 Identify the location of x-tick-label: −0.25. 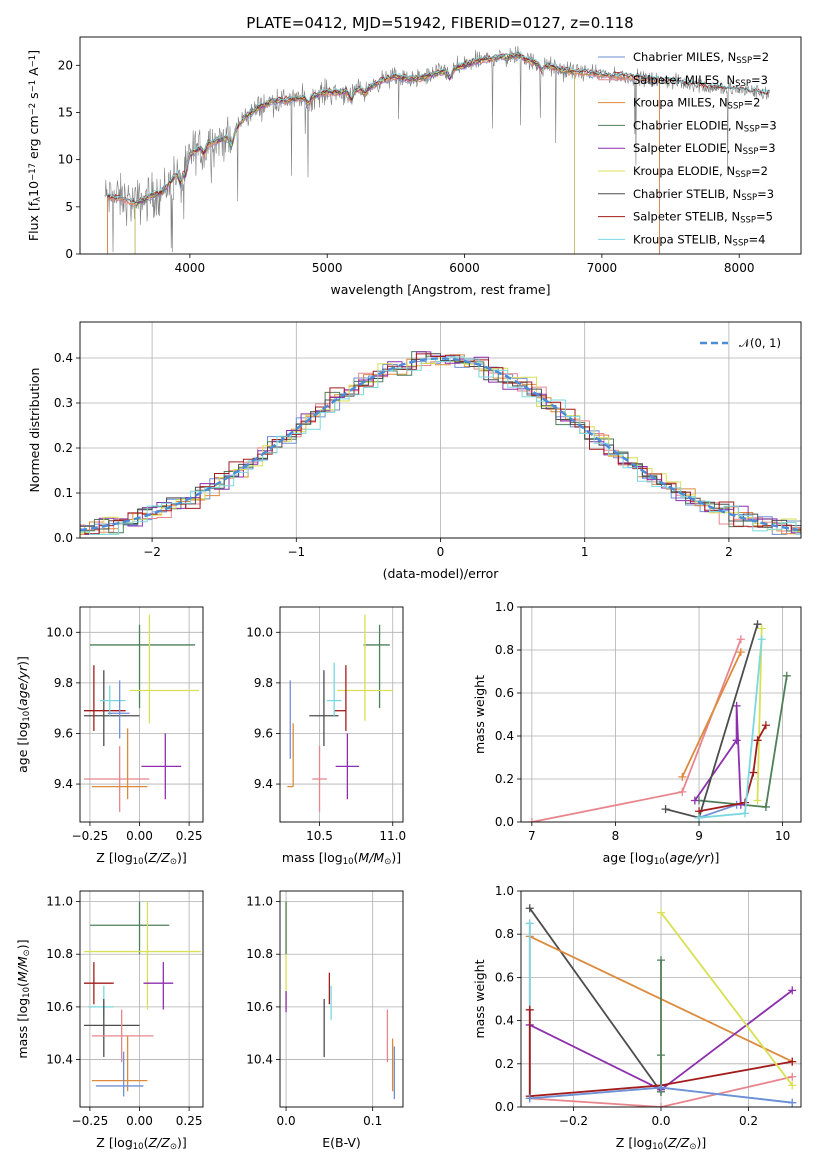
(90, 1121).